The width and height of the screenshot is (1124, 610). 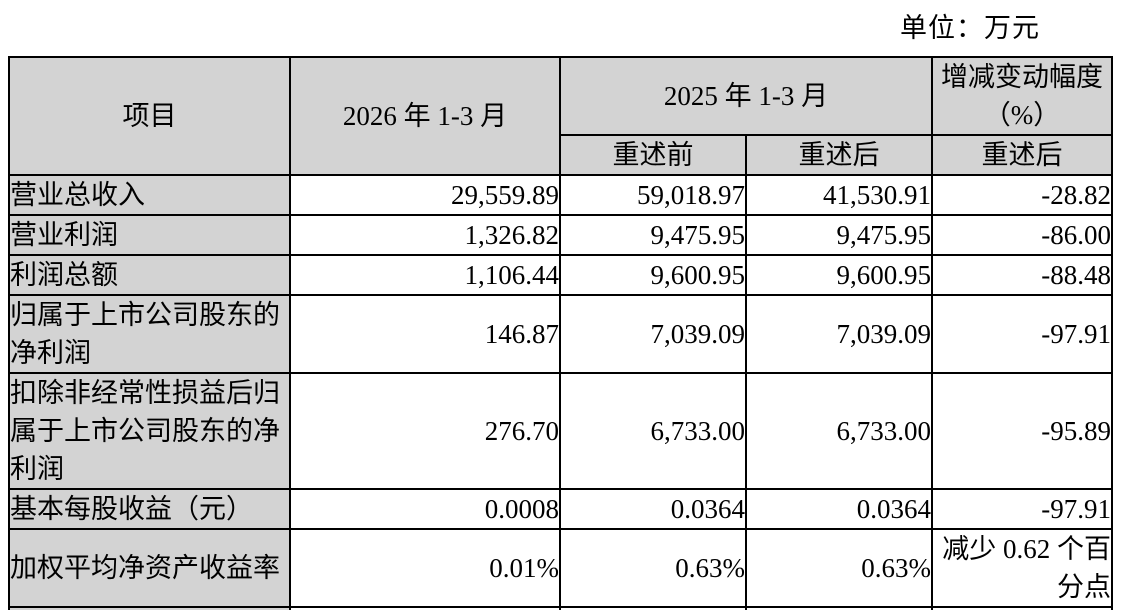 What do you see at coordinates (839, 509) in the screenshot?
I see `row-value-after: 0.0364` at bounding box center [839, 509].